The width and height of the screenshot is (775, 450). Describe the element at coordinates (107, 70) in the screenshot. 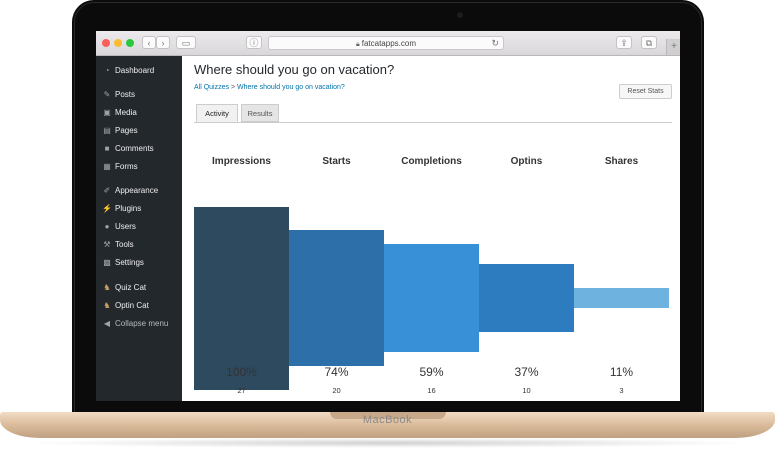

I see `dashboard-icon: ◔` at that location.